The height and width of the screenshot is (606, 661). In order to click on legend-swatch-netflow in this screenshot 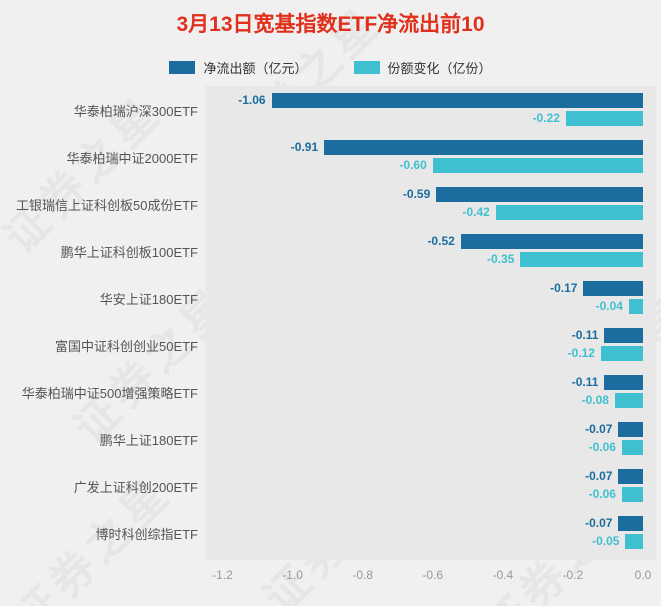, I will do `click(182, 67)`.